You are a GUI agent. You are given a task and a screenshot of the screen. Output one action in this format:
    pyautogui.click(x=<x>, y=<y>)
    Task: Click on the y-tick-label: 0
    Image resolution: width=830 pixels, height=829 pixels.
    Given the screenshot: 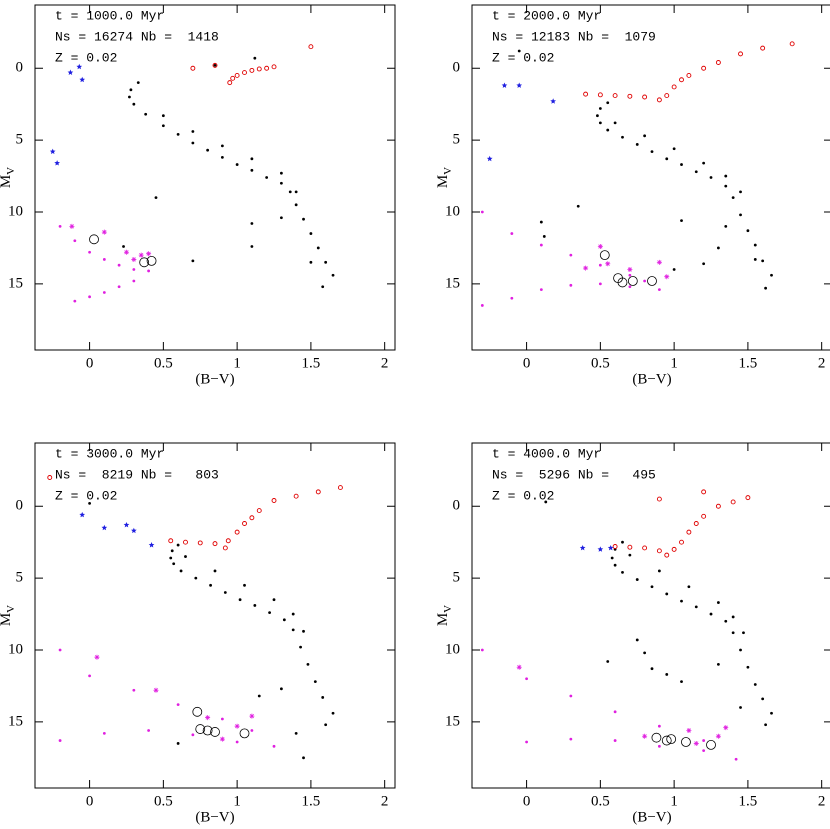 What is the action you would take?
    pyautogui.click(x=20, y=68)
    